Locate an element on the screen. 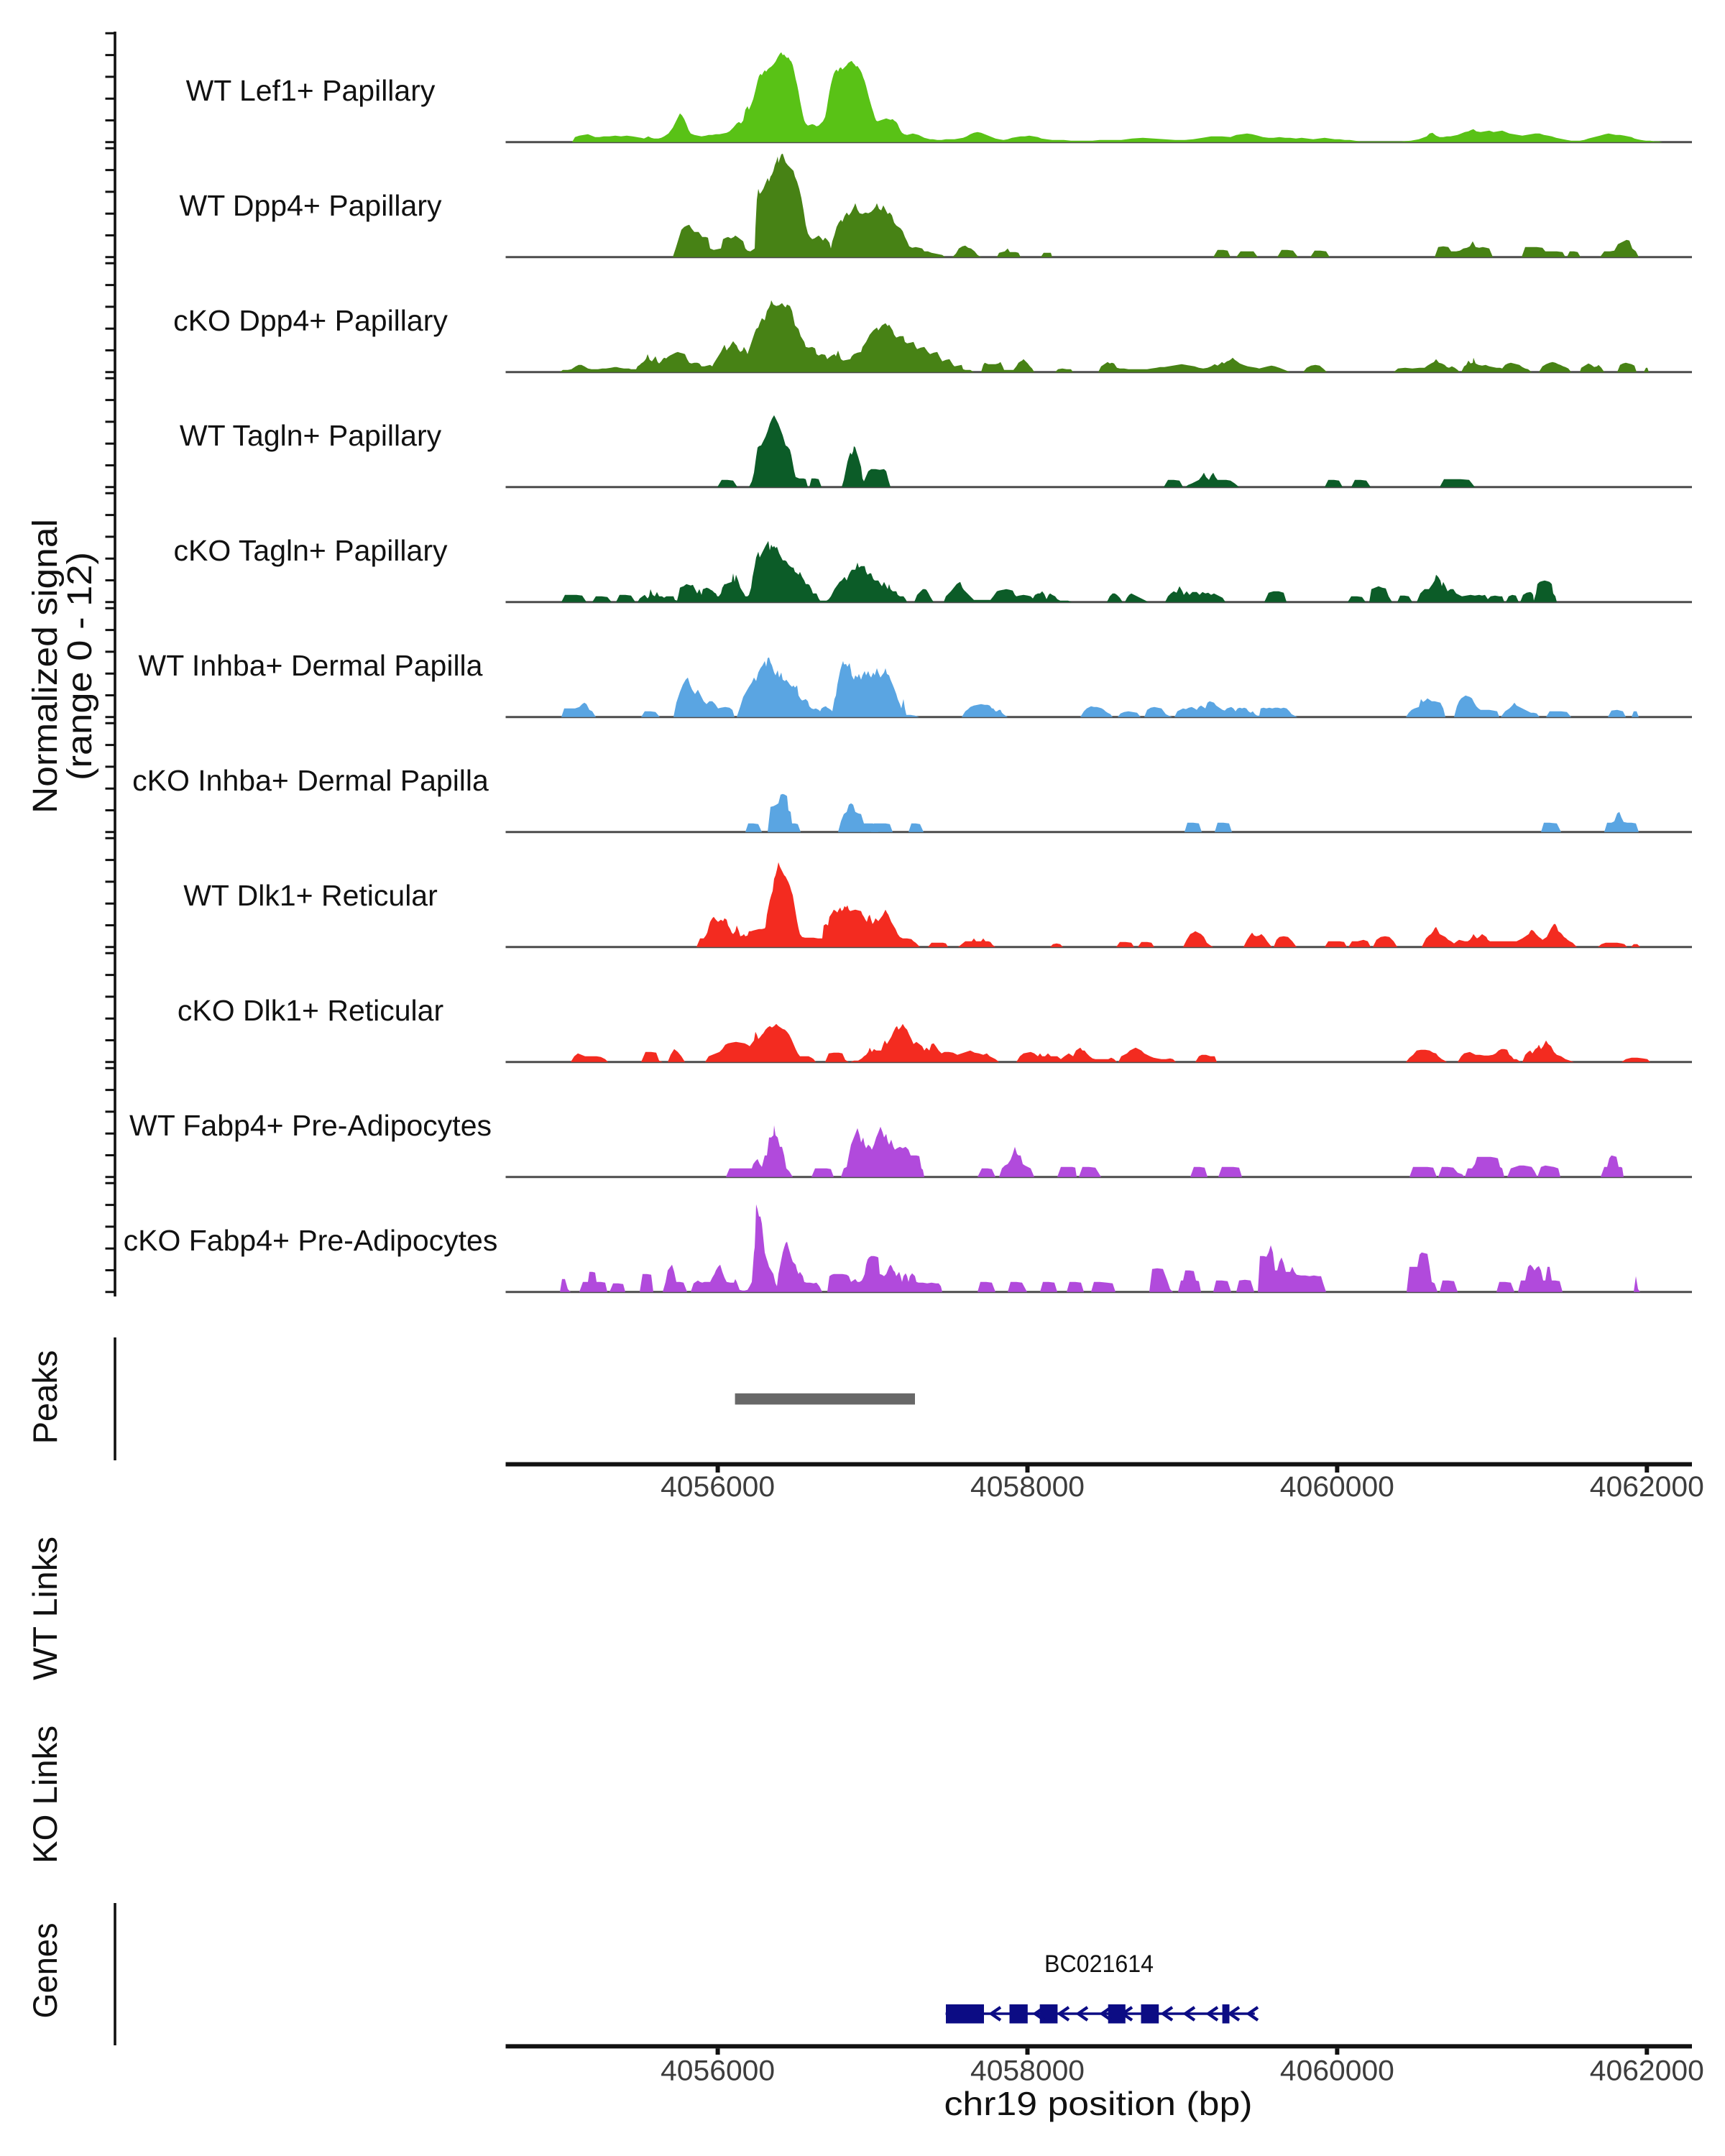 Image resolution: width=1725 pixels, height=2156 pixels. svg-text: BC021614 is located at coordinates (1099, 1964).